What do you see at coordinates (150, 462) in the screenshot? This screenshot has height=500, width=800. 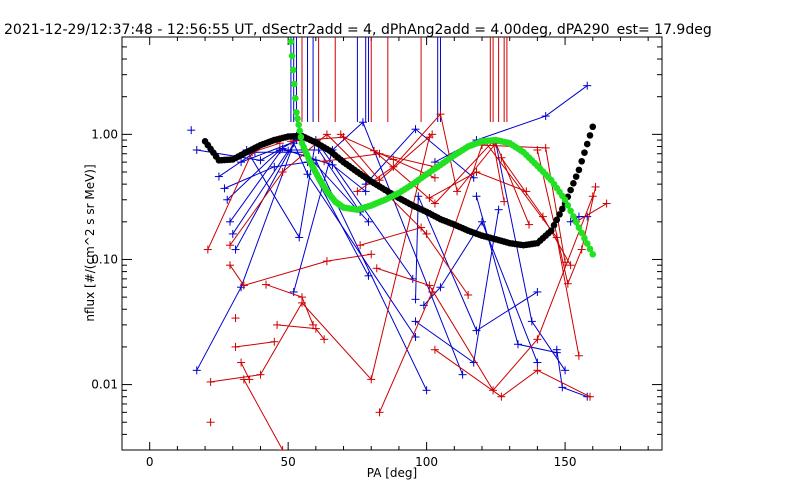 I see `x-tick-label: 0` at bounding box center [150, 462].